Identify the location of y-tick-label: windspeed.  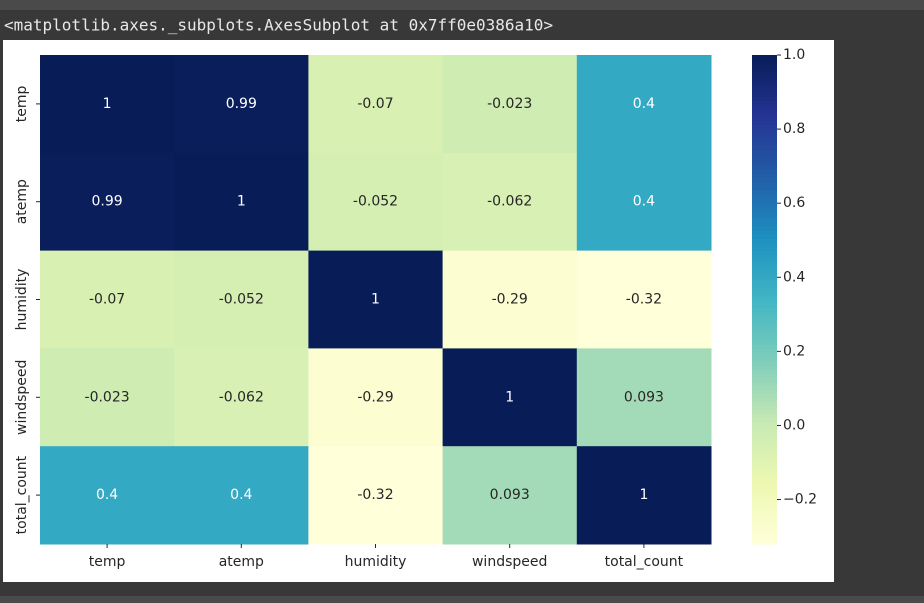
(22, 397).